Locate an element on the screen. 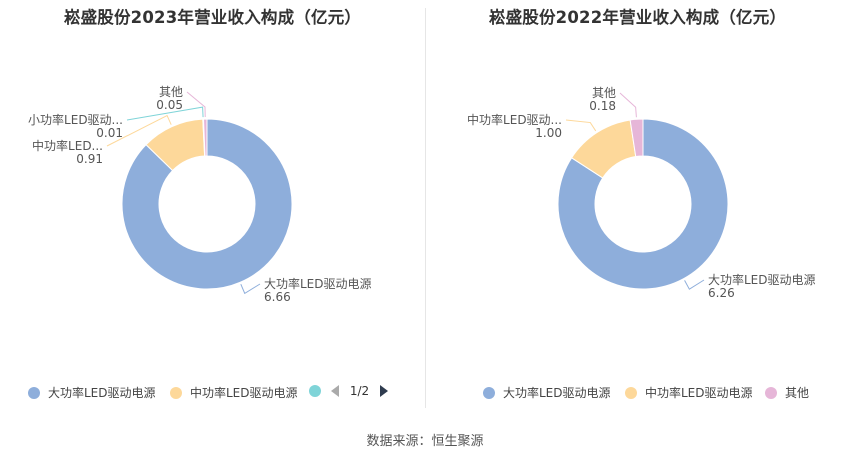 The width and height of the screenshot is (850, 459). slice-value-label: 6.66 is located at coordinates (277, 297).